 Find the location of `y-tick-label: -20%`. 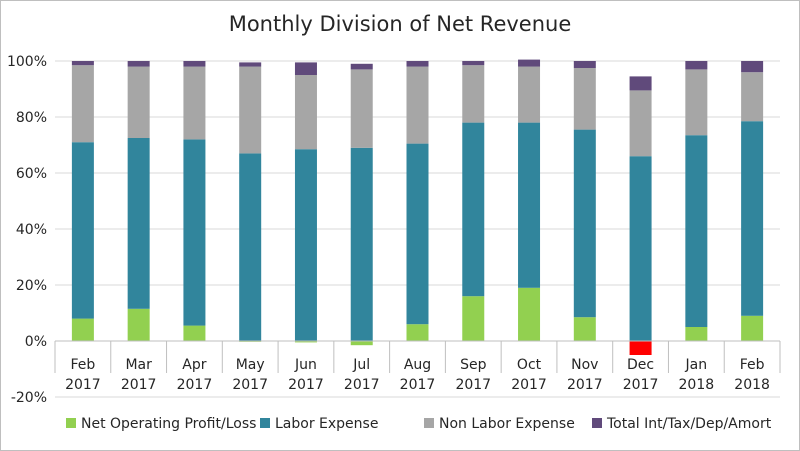

y-tick-label: -20% is located at coordinates (29, 398).